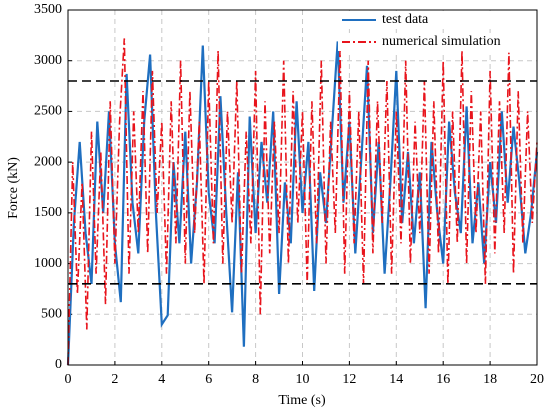  I want to click on y-axis-label: Force (kN), so click(13, 188).